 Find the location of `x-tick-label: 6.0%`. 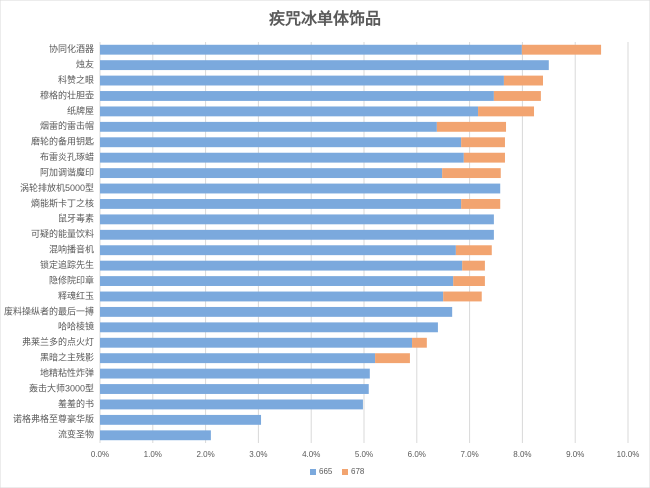

x-tick-label: 6.0% is located at coordinates (417, 454).